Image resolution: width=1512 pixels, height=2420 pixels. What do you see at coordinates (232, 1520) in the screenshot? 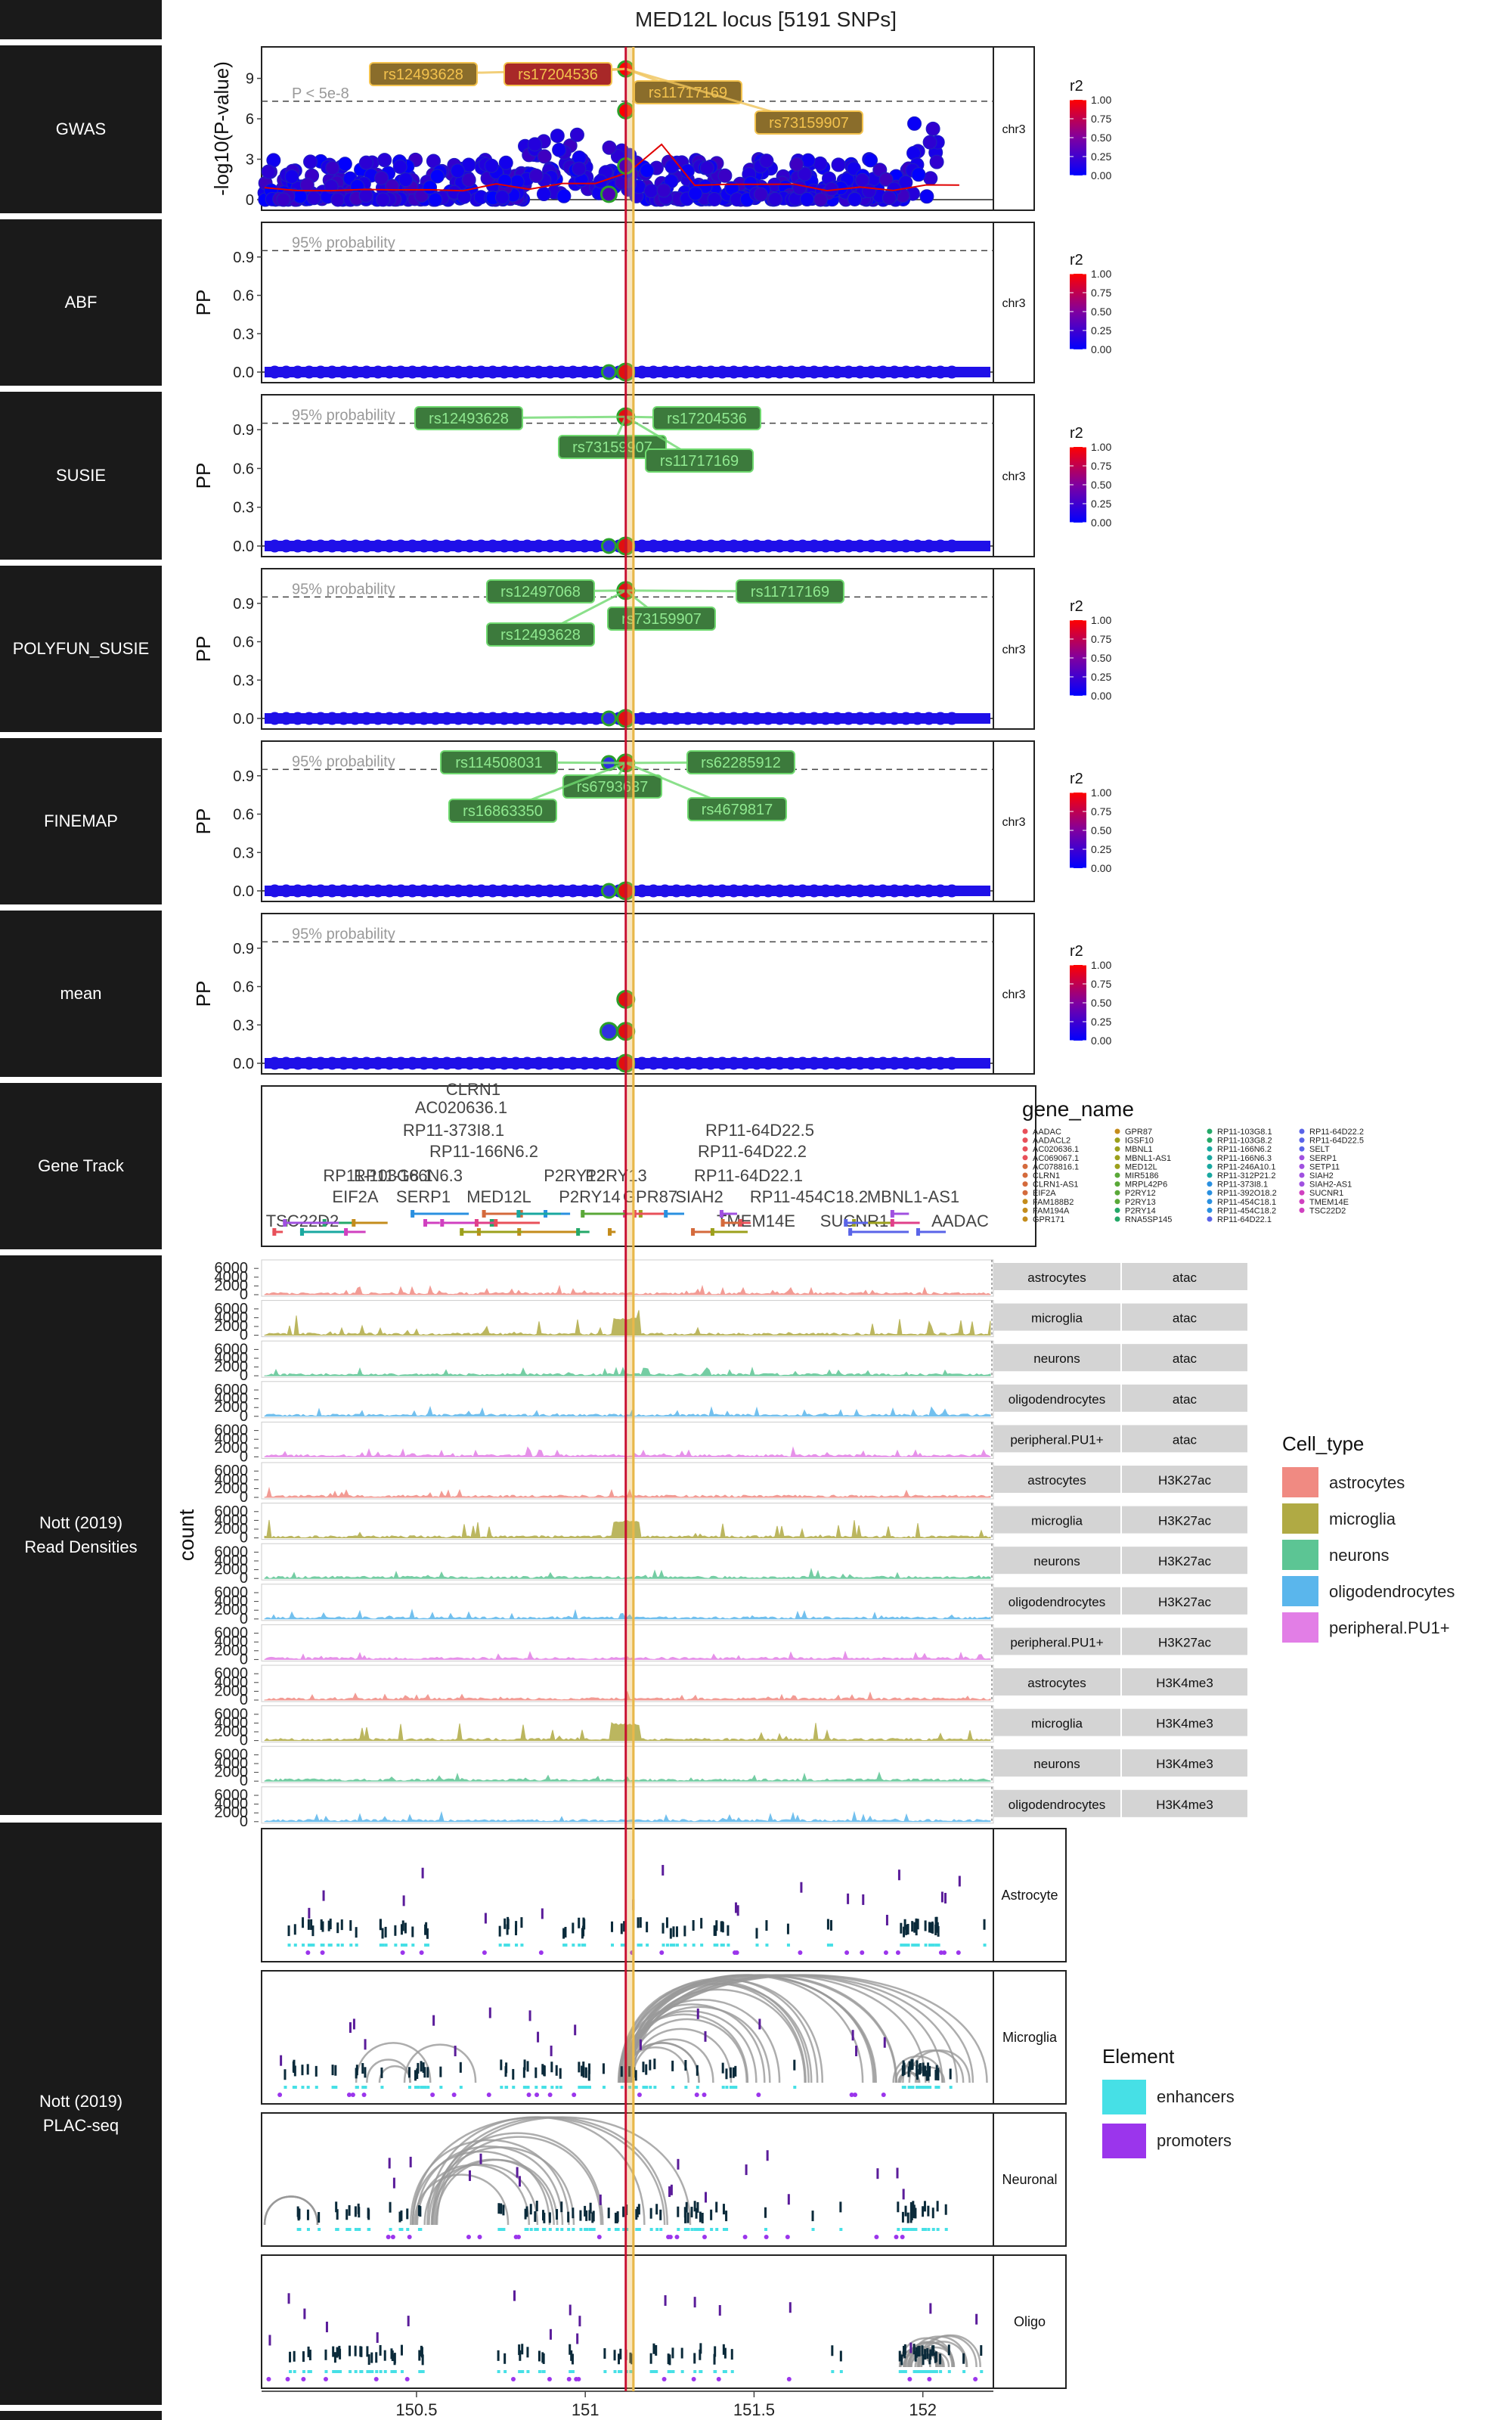
I see `y-tick-label: 4000` at bounding box center [232, 1520].